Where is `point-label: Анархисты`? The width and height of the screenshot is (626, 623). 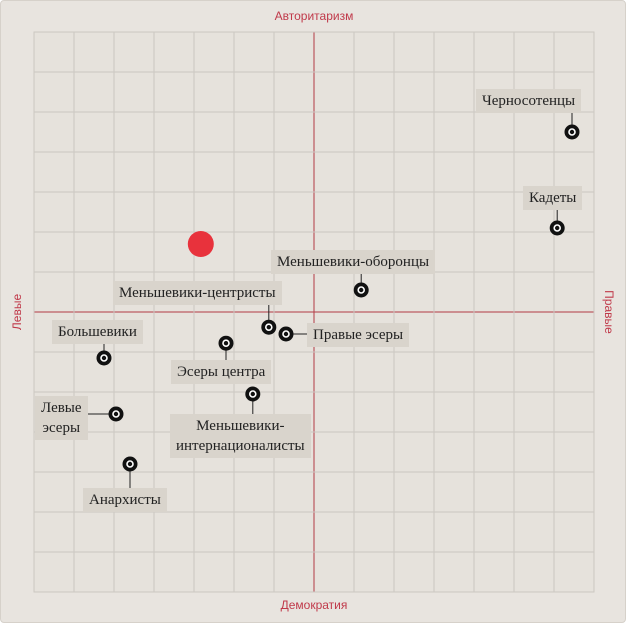
point-label: Анархисты is located at coordinates (125, 500).